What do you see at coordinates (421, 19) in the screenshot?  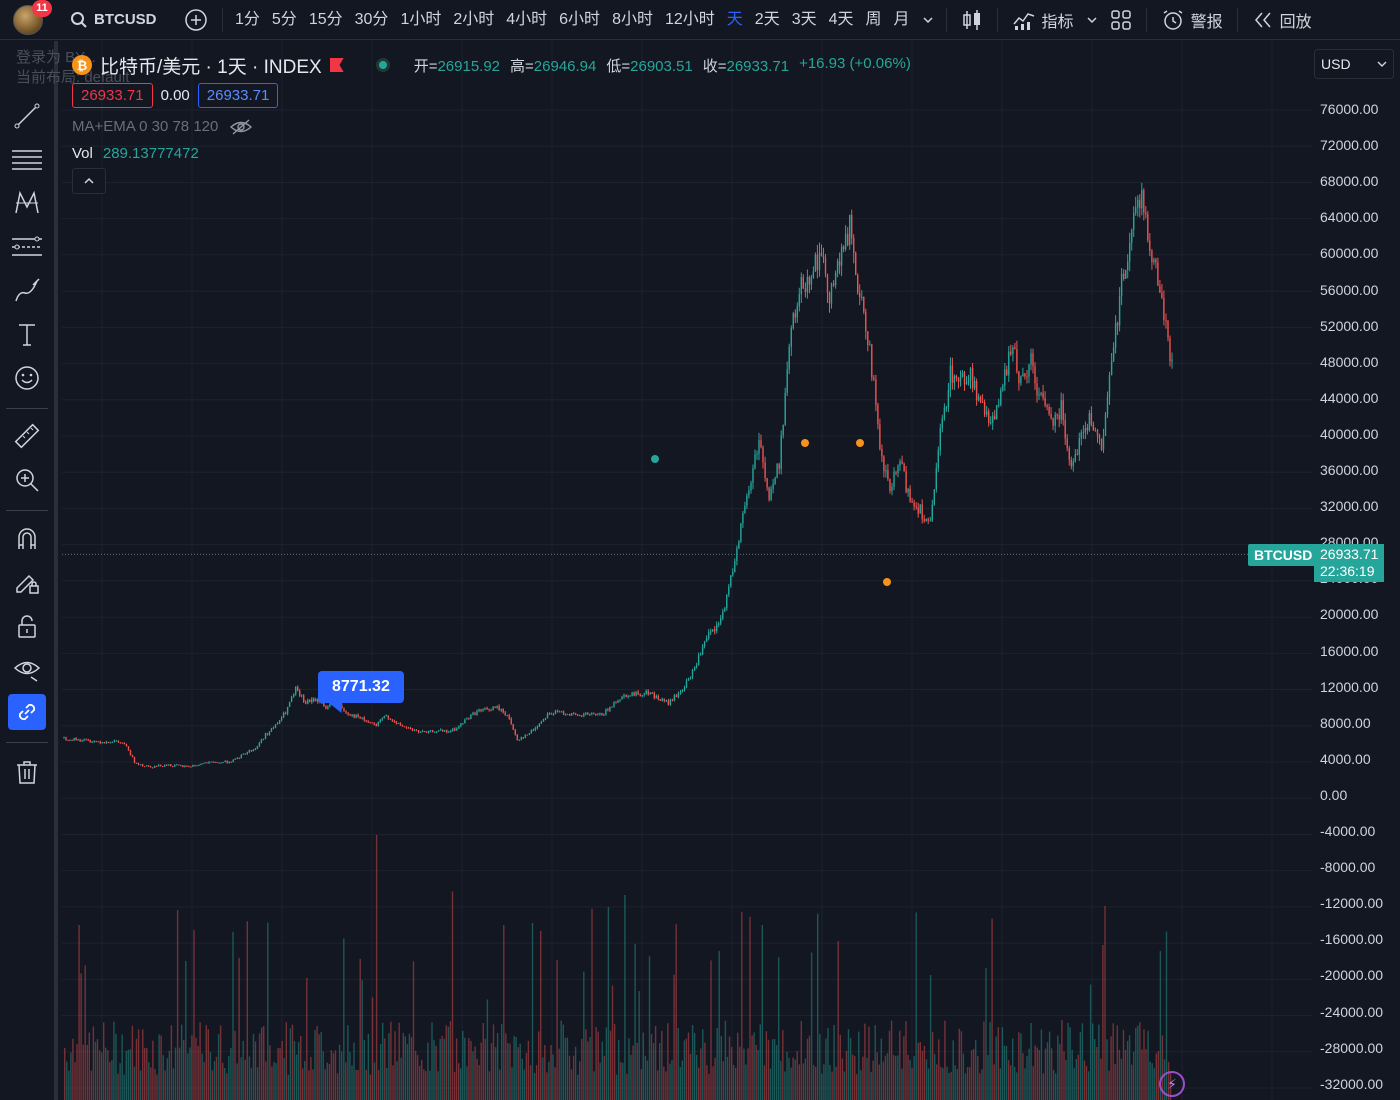 I see `timeframe-4: 1小时` at bounding box center [421, 19].